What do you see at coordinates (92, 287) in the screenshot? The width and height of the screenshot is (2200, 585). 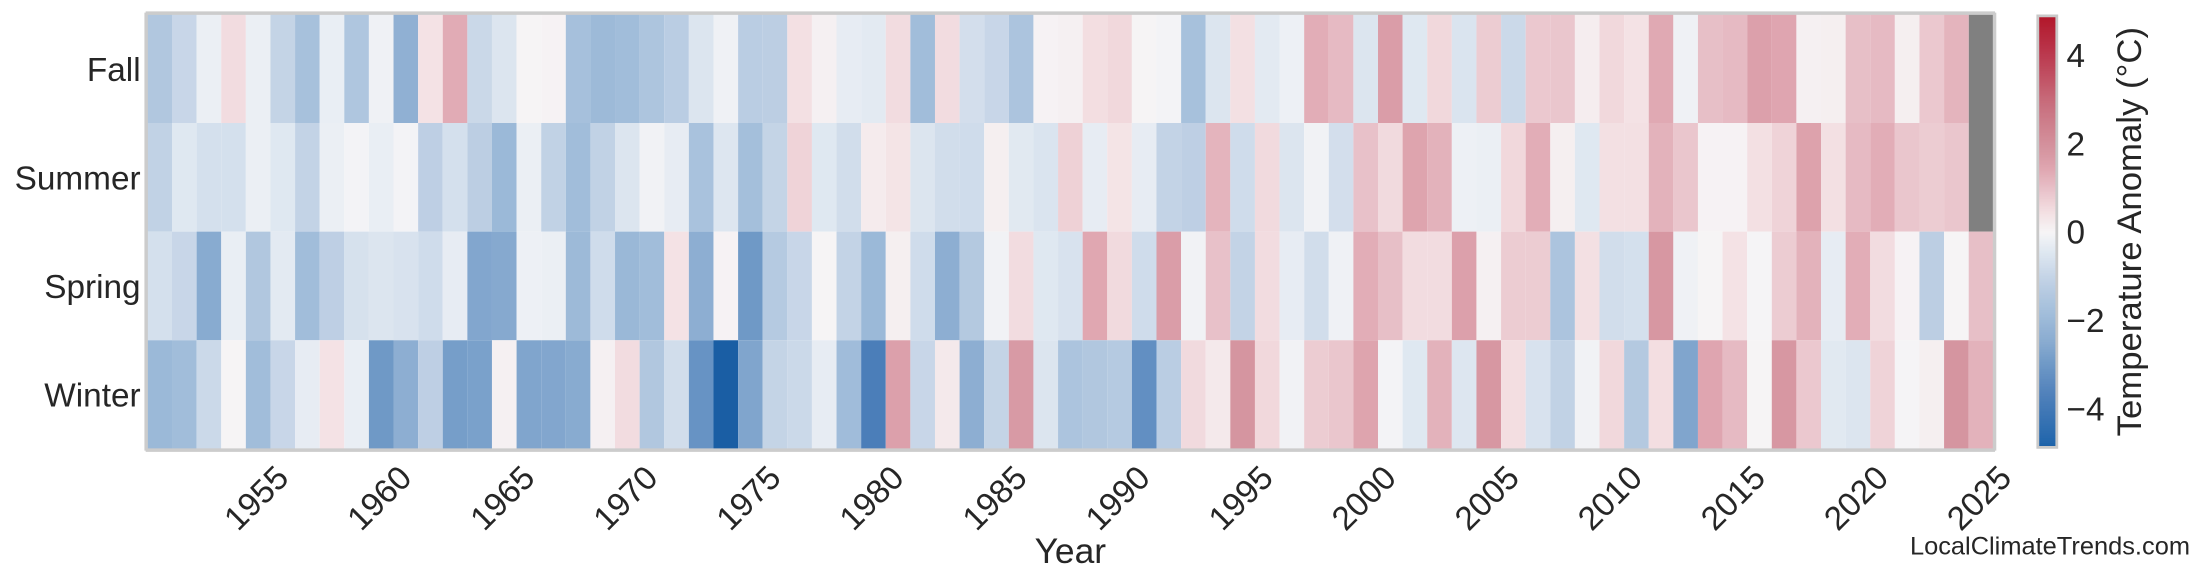 I see `svg-text: Spring` at bounding box center [92, 287].